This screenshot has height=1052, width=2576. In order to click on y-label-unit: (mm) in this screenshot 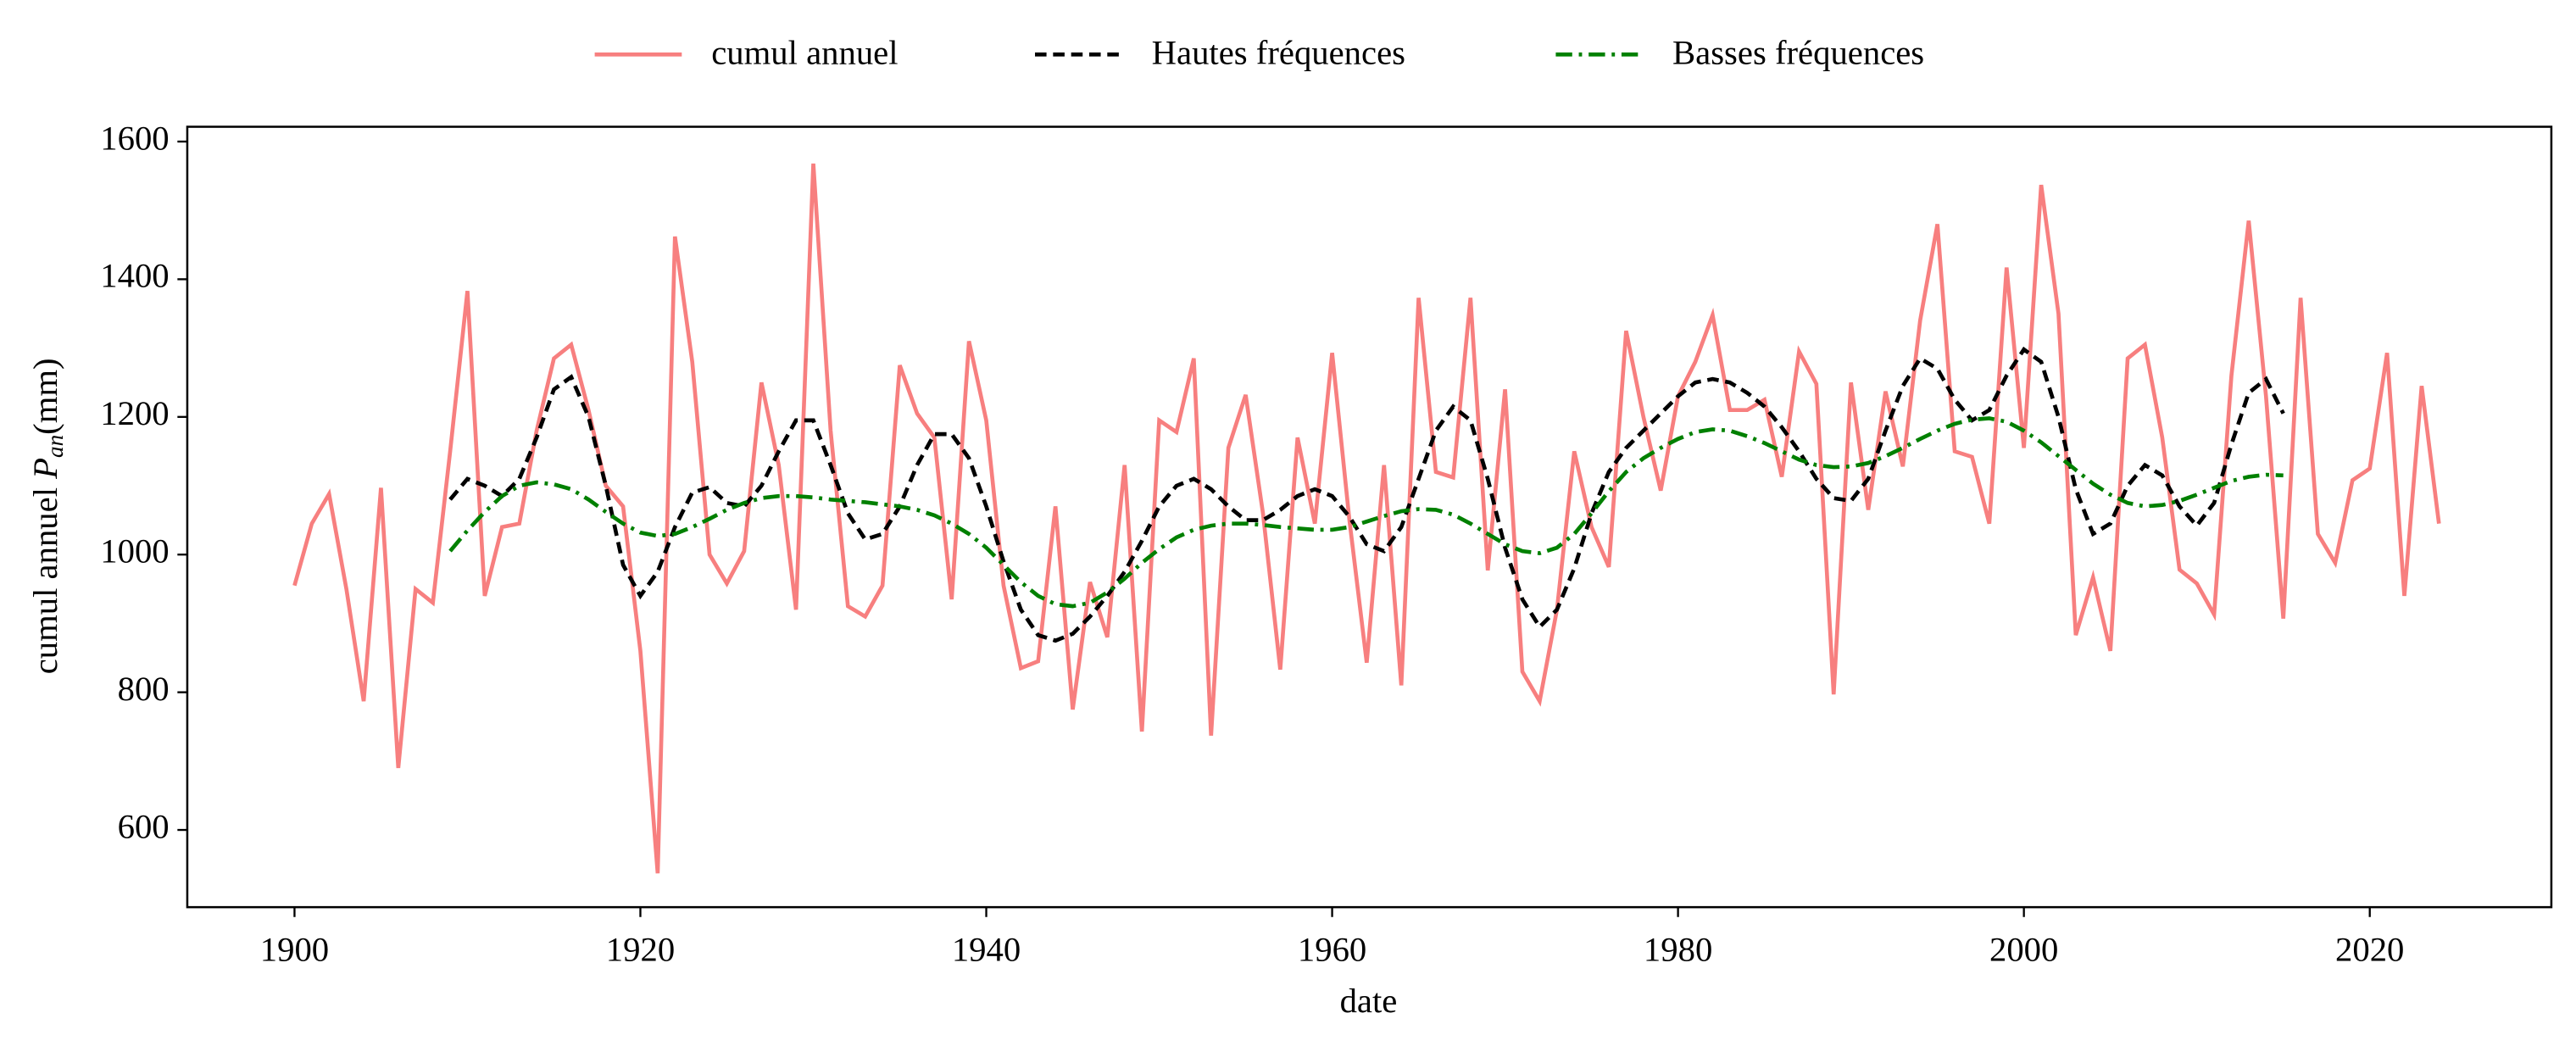, I will do `click(45, 396)`.